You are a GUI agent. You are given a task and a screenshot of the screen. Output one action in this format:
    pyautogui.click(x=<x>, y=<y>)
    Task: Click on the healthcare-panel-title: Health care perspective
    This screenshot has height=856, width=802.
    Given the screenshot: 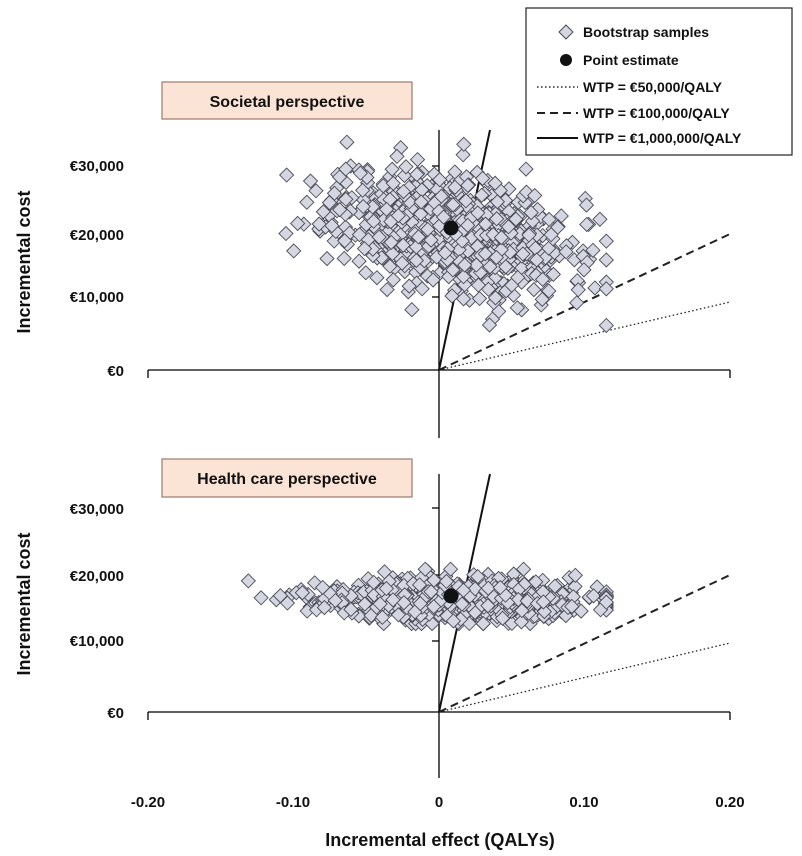 What is the action you would take?
    pyautogui.click(x=287, y=479)
    